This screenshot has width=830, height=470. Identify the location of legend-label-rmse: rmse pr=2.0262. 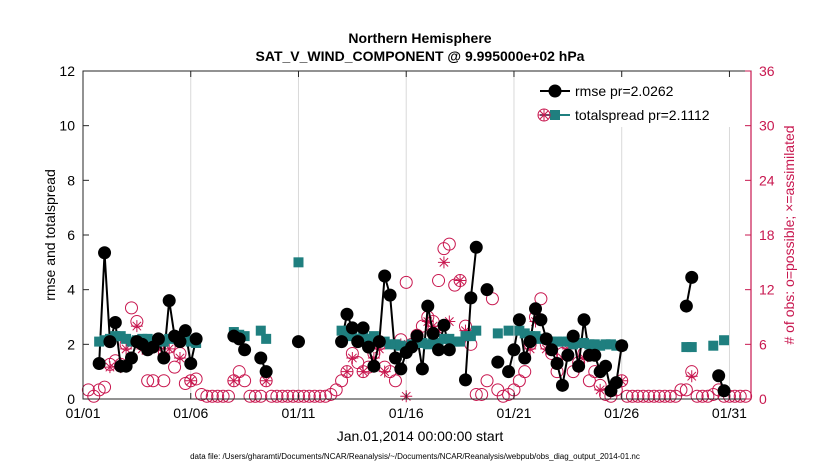
(624, 91).